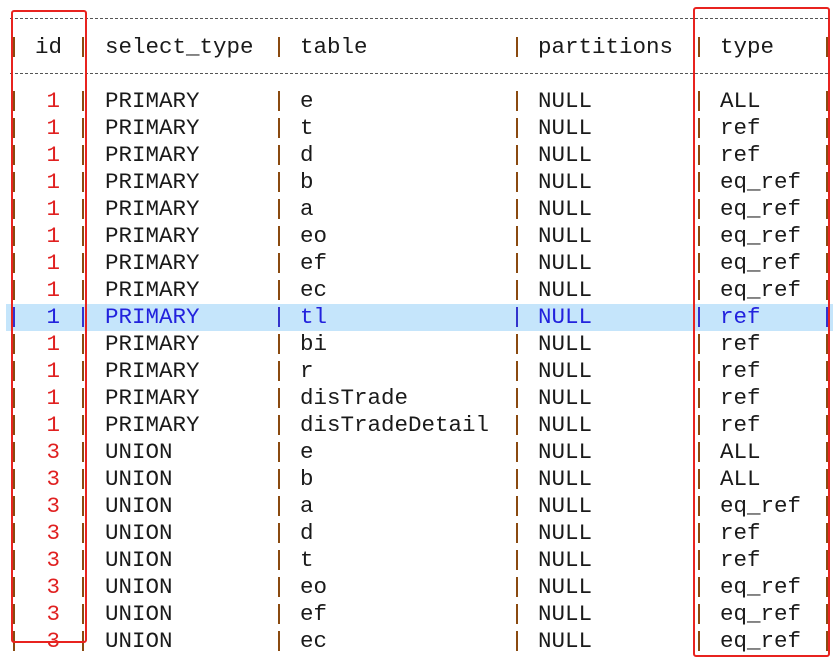  I want to click on table-row: 3 UNION a NULL eq_ref, so click(416, 506).